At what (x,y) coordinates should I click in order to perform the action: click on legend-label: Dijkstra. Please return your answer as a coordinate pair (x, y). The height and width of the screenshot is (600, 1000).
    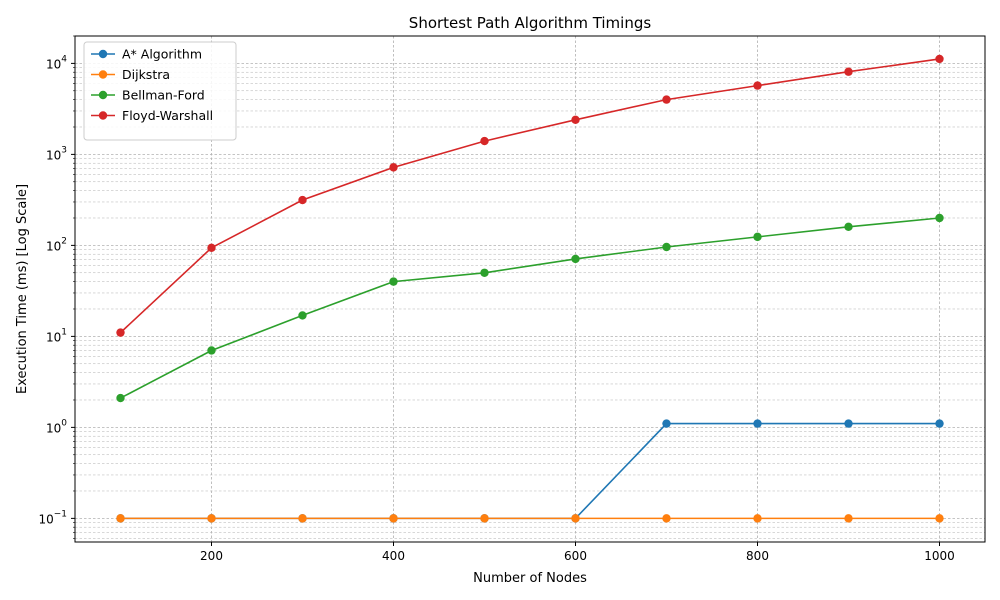
    Looking at the image, I should click on (146, 74).